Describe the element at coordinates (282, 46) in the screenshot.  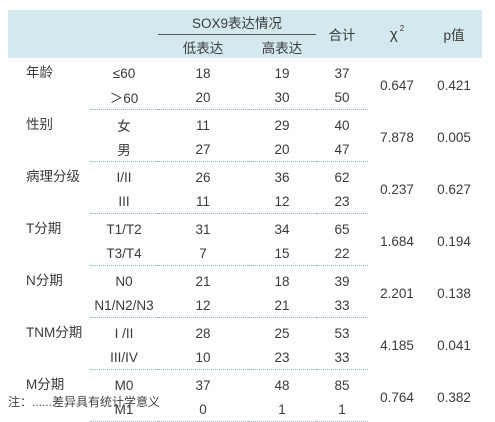
I see `header-high-expression: 高表达` at that location.